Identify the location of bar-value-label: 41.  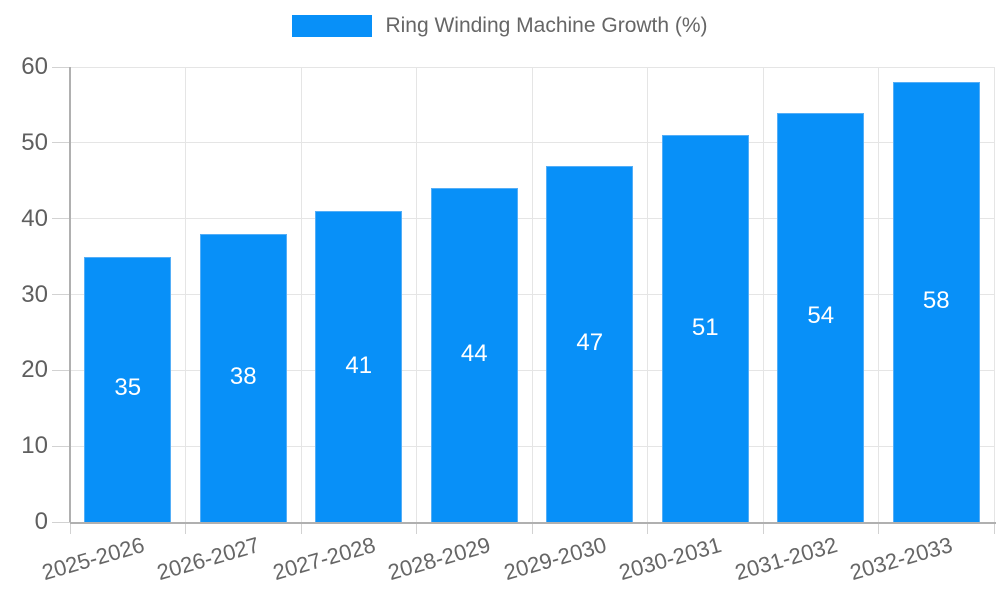
(359, 365).